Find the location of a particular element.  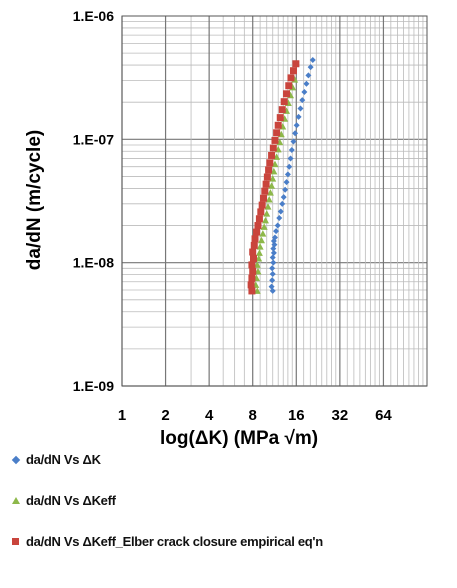

x-tick-label: 16 is located at coordinates (296, 415).